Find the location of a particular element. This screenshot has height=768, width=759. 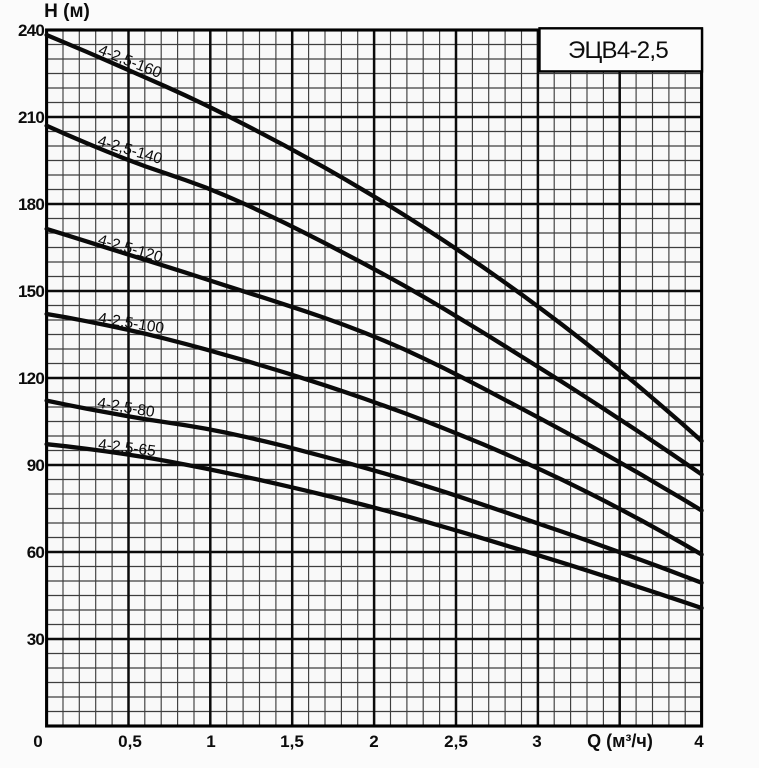

svg-text: 0 is located at coordinates (37, 741).